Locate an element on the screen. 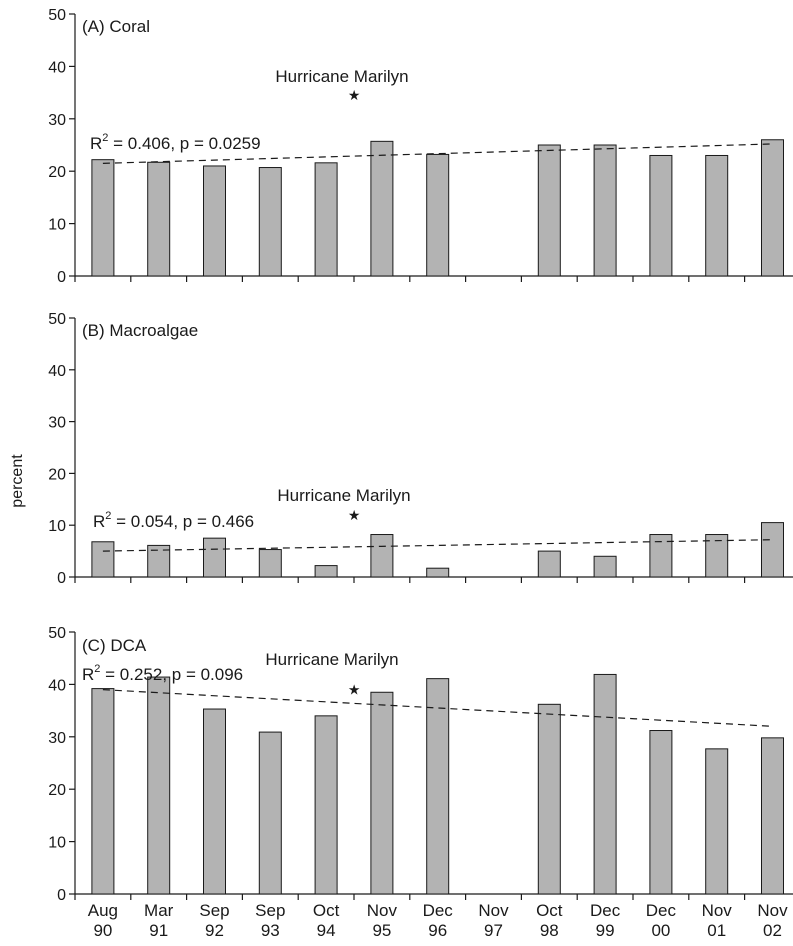 The width and height of the screenshot is (793, 946). x-tick-month: Aug is located at coordinates (103, 910).